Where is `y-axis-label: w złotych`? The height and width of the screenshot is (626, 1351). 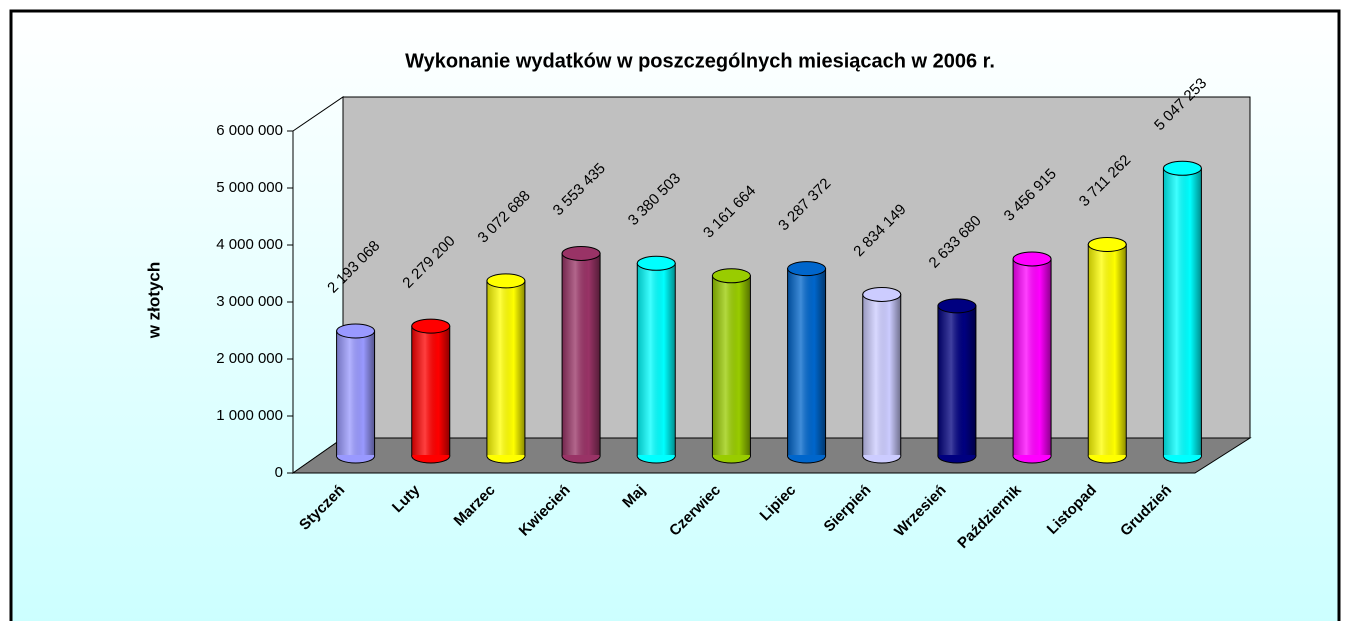
y-axis-label: w złotych is located at coordinates (153, 301).